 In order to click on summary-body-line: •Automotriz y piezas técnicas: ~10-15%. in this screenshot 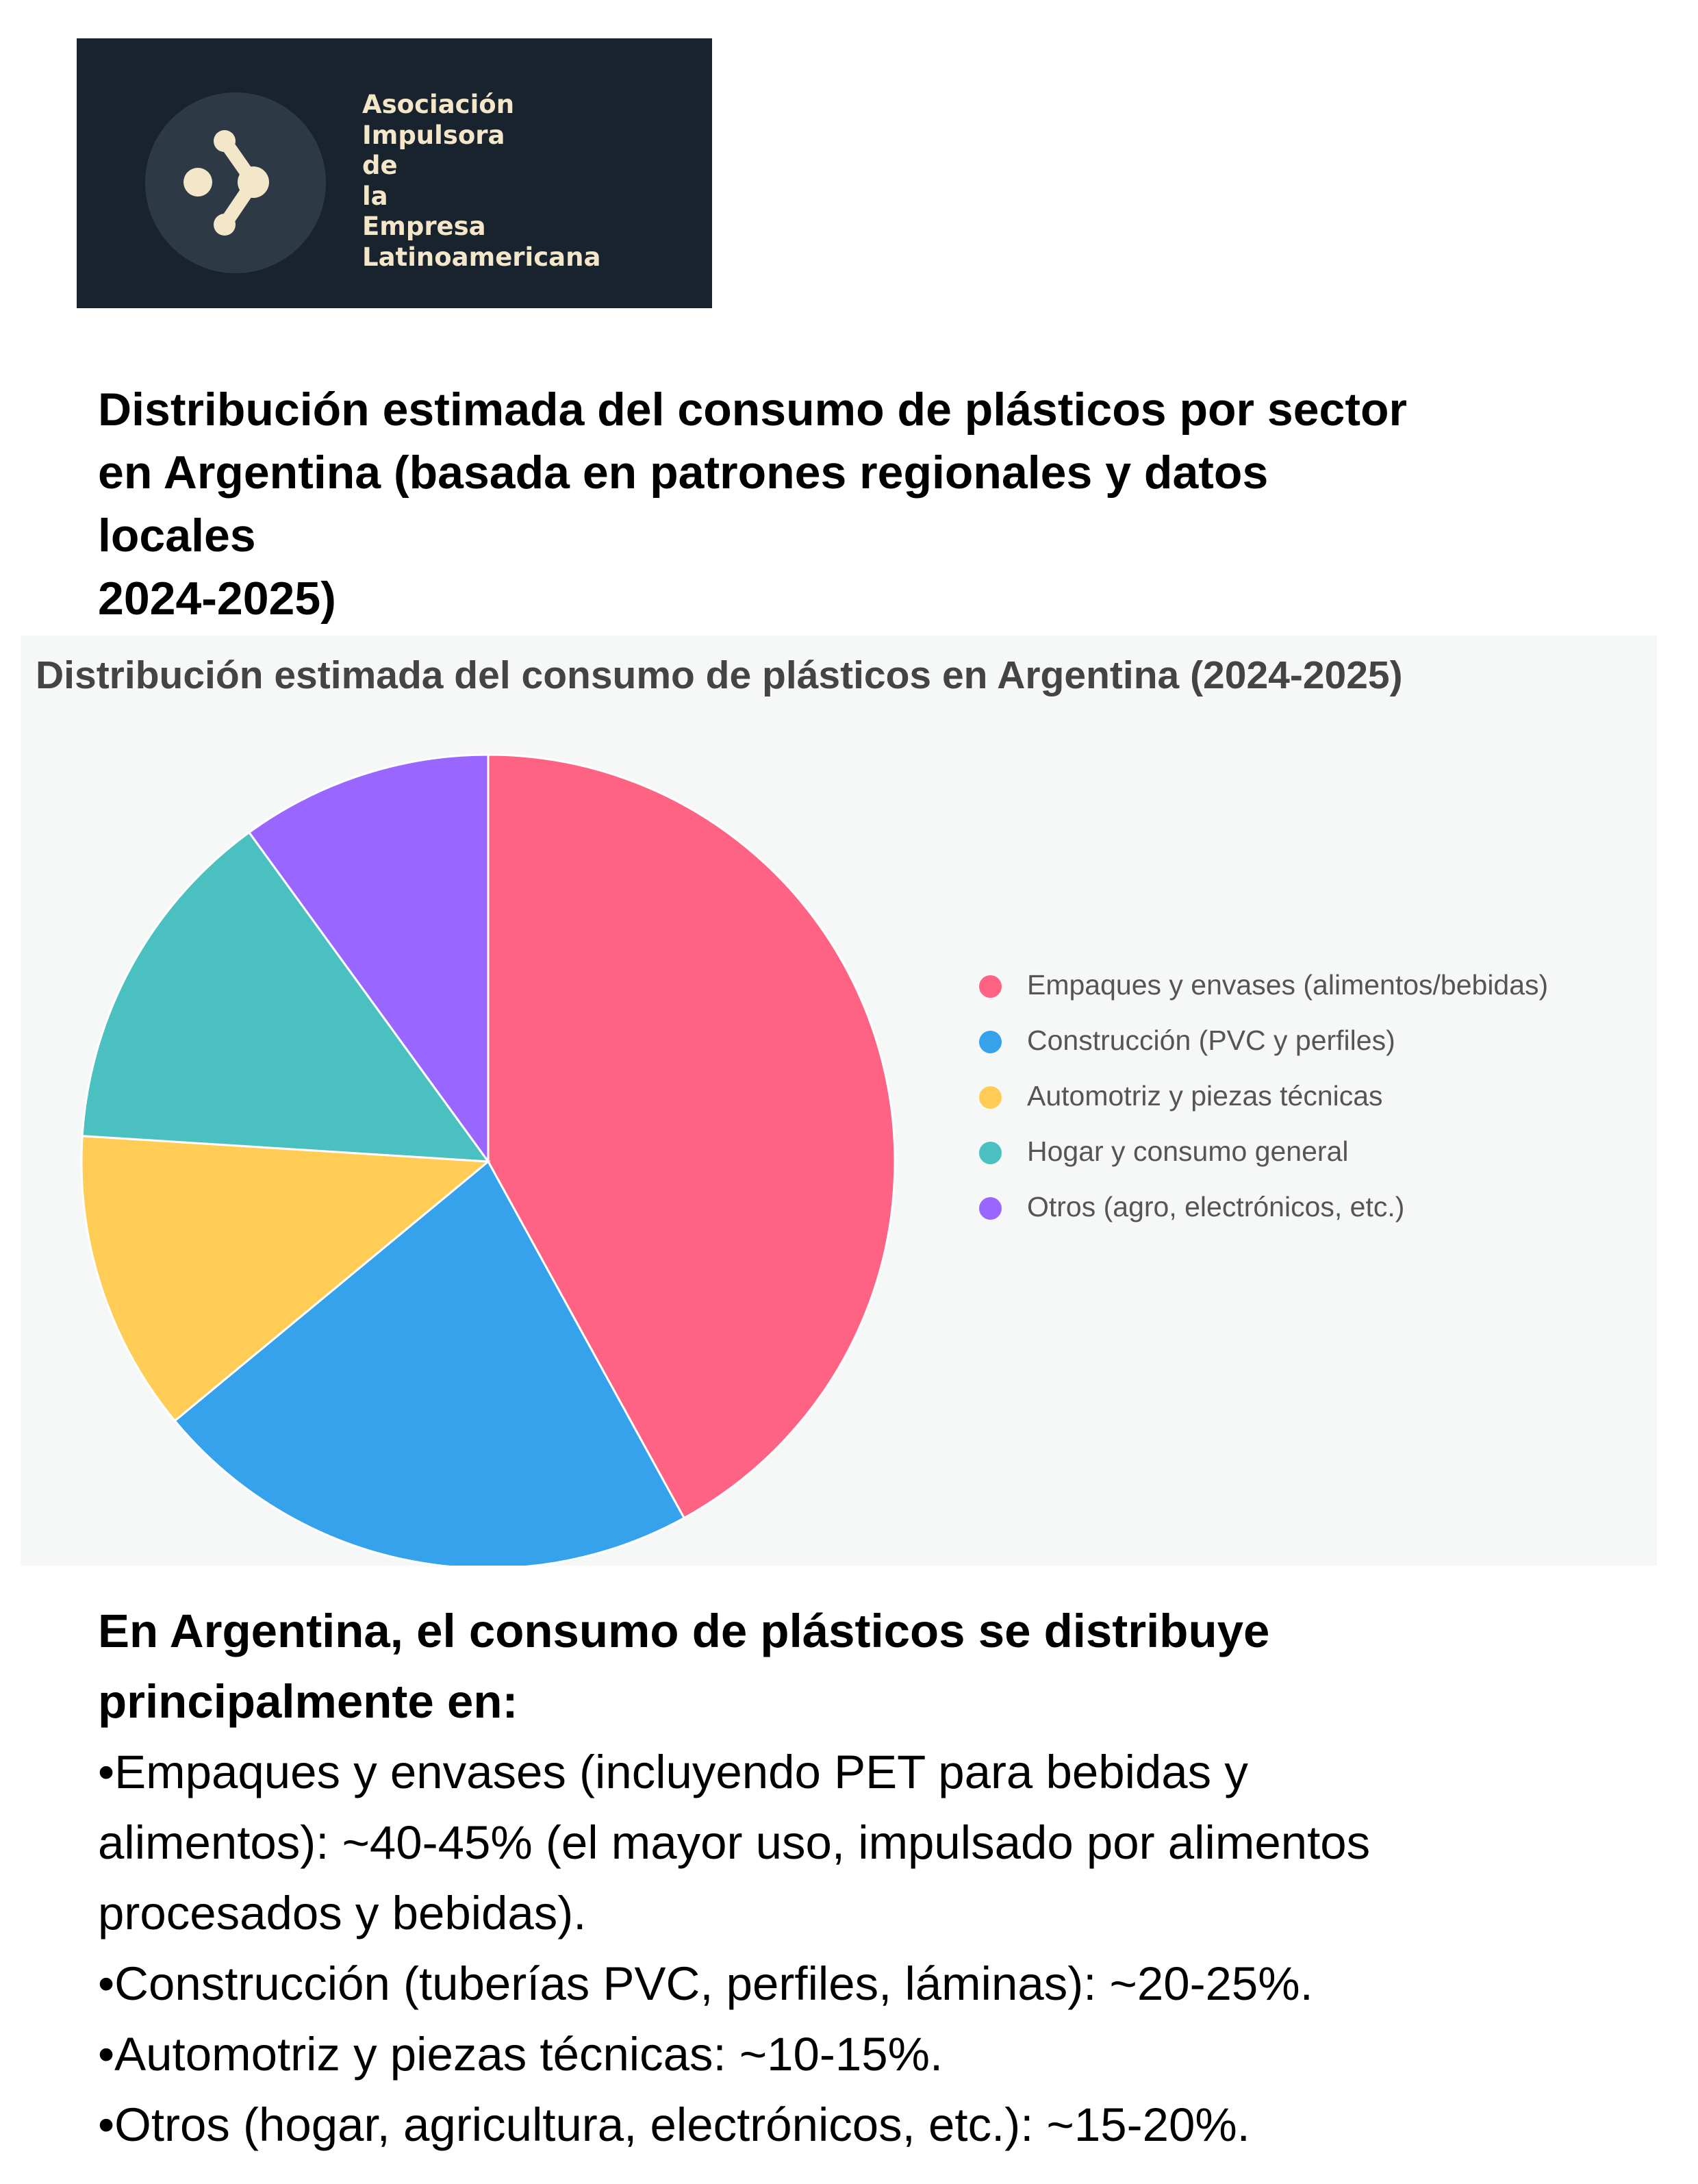, I will do `click(520, 2054)`.